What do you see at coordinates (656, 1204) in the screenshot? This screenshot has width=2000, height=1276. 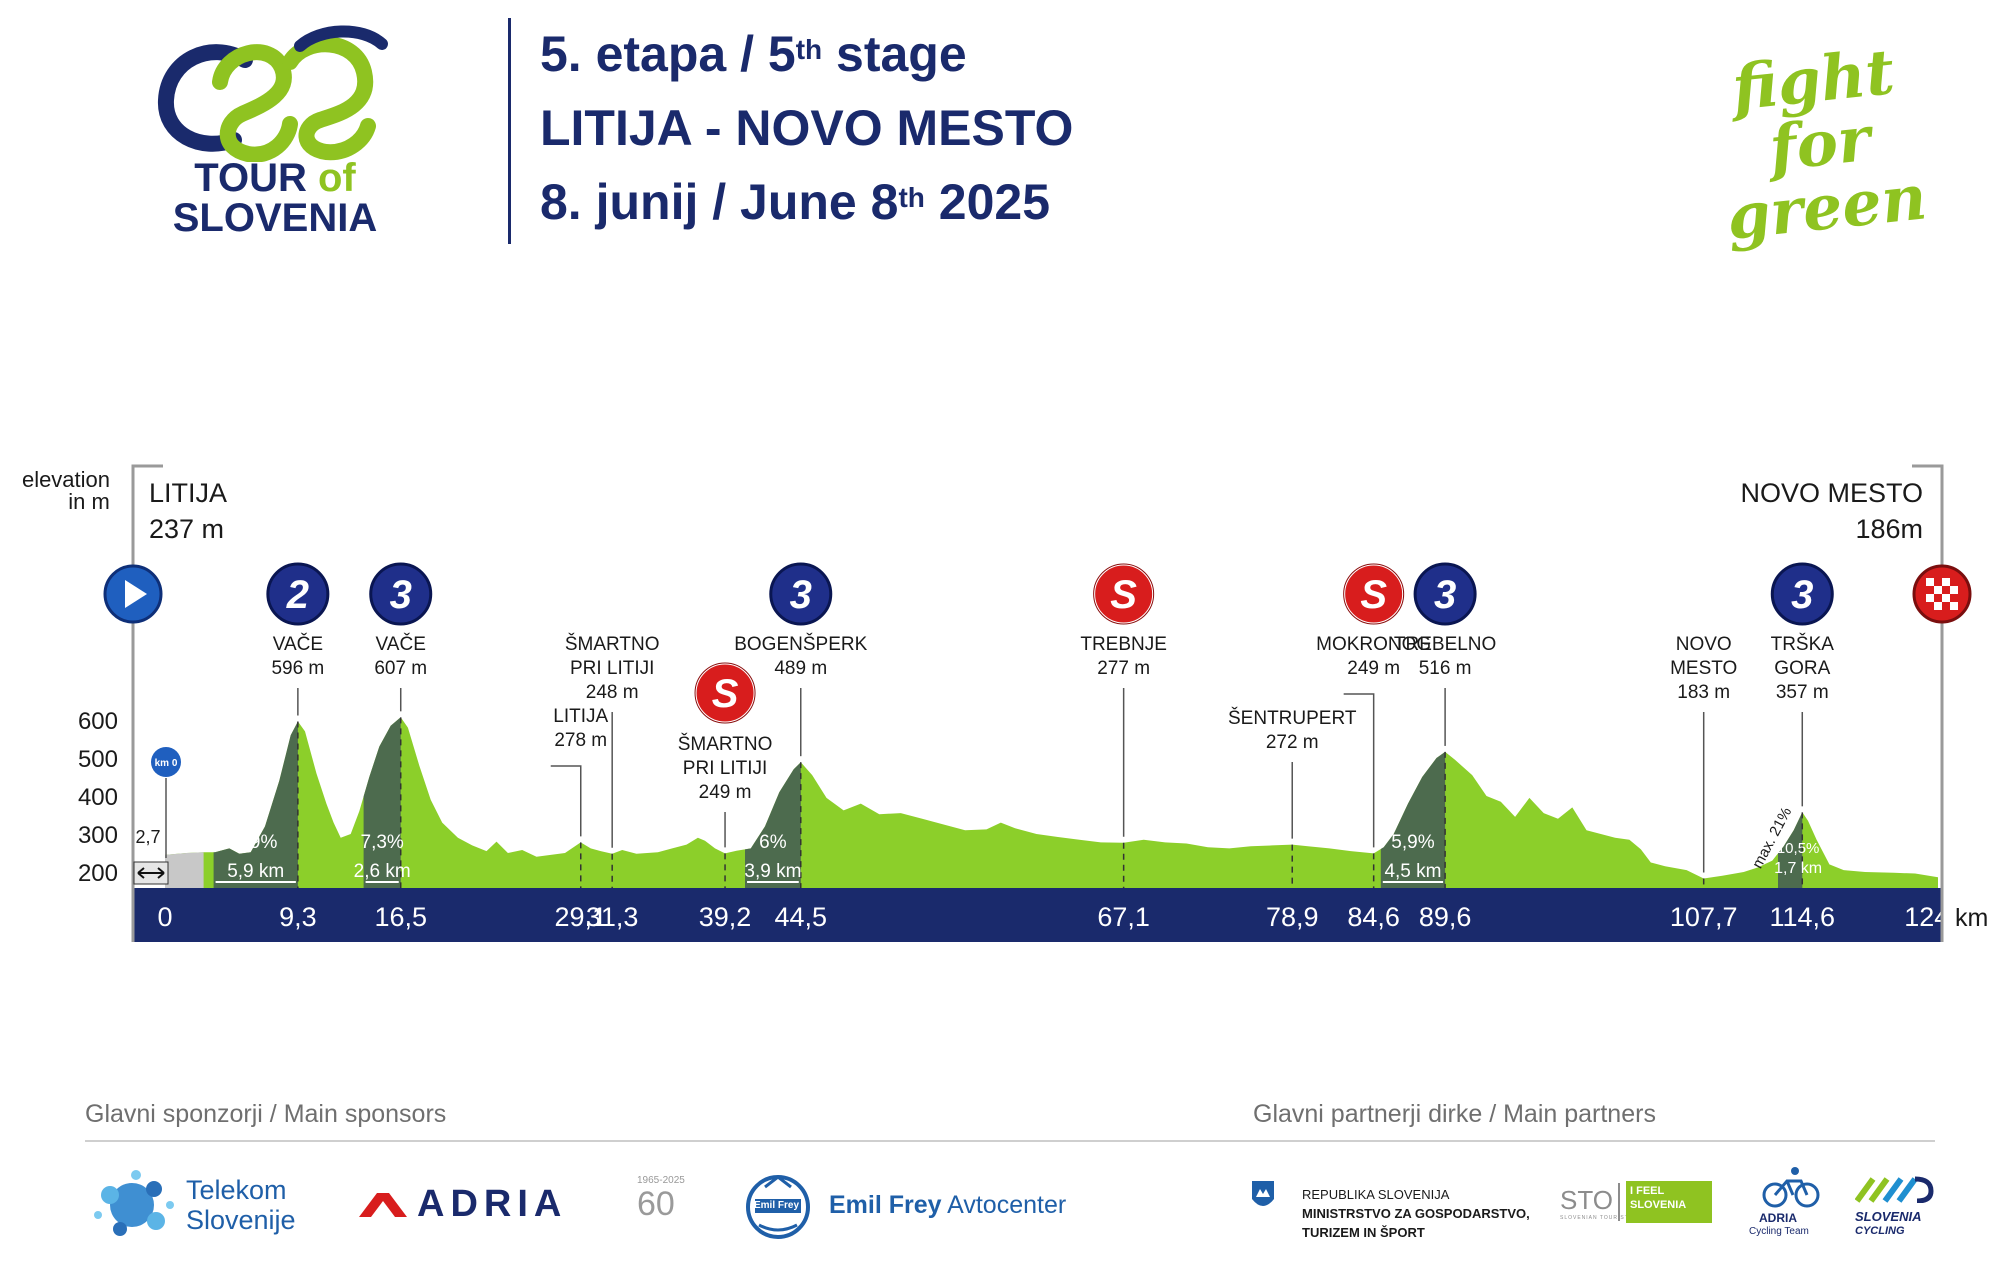 I see `adria-60: 60` at bounding box center [656, 1204].